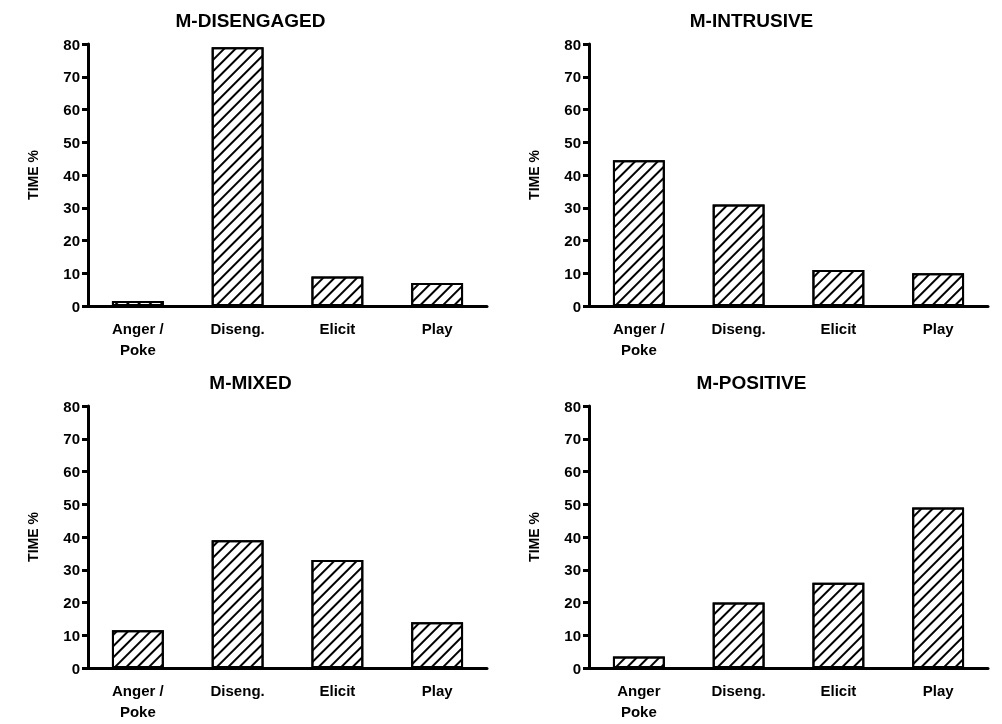 The width and height of the screenshot is (1002, 724). What do you see at coordinates (751, 382) in the screenshot?
I see `chart-title: M-POSITIVE` at bounding box center [751, 382].